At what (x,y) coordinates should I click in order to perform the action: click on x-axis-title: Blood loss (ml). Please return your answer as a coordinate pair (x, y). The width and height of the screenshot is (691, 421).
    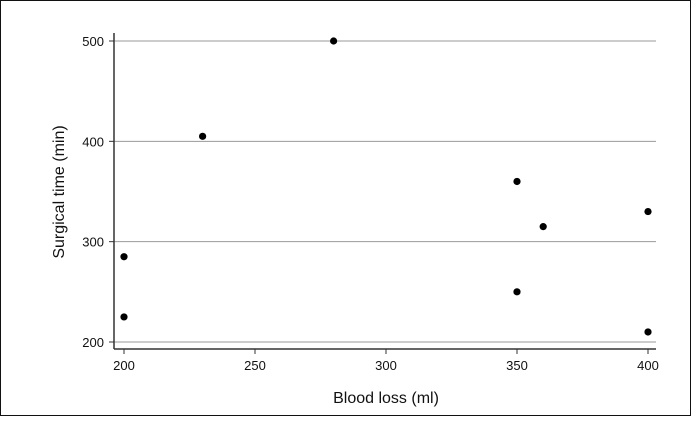
    Looking at the image, I should click on (386, 398).